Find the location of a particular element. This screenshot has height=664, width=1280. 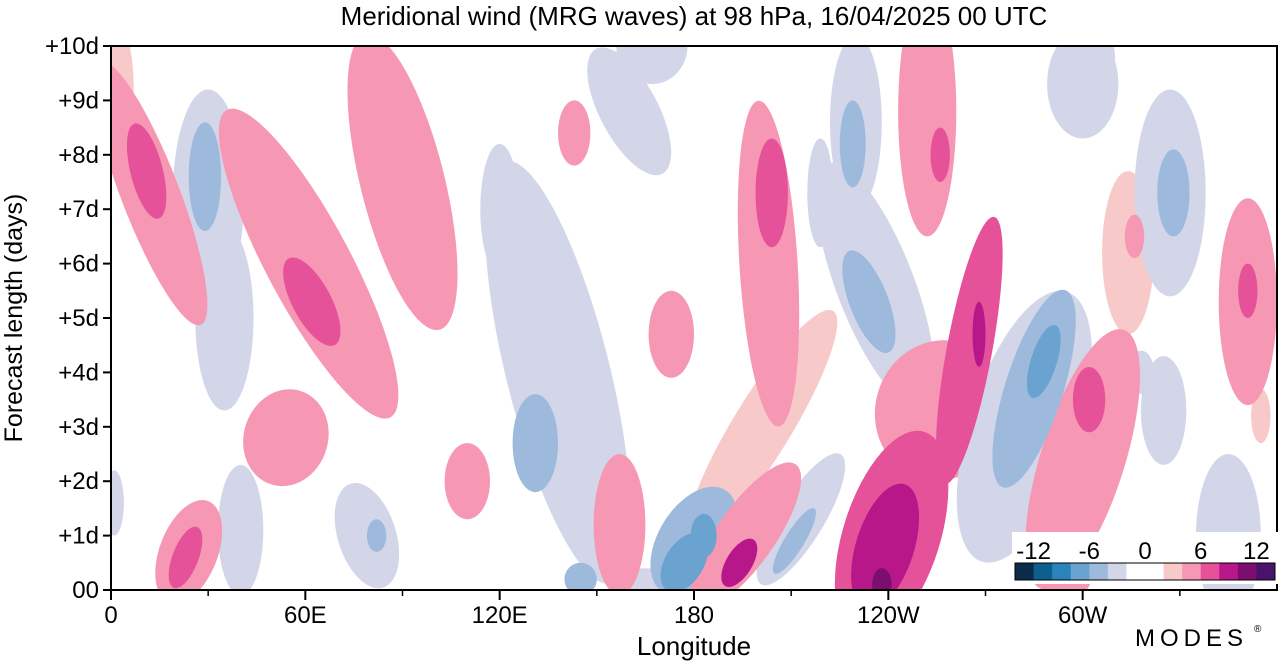

y-axis: 00 +1d +2d +3d +4d +5d +6d +7d +8d +9d +10d is located at coordinates (78, 318).